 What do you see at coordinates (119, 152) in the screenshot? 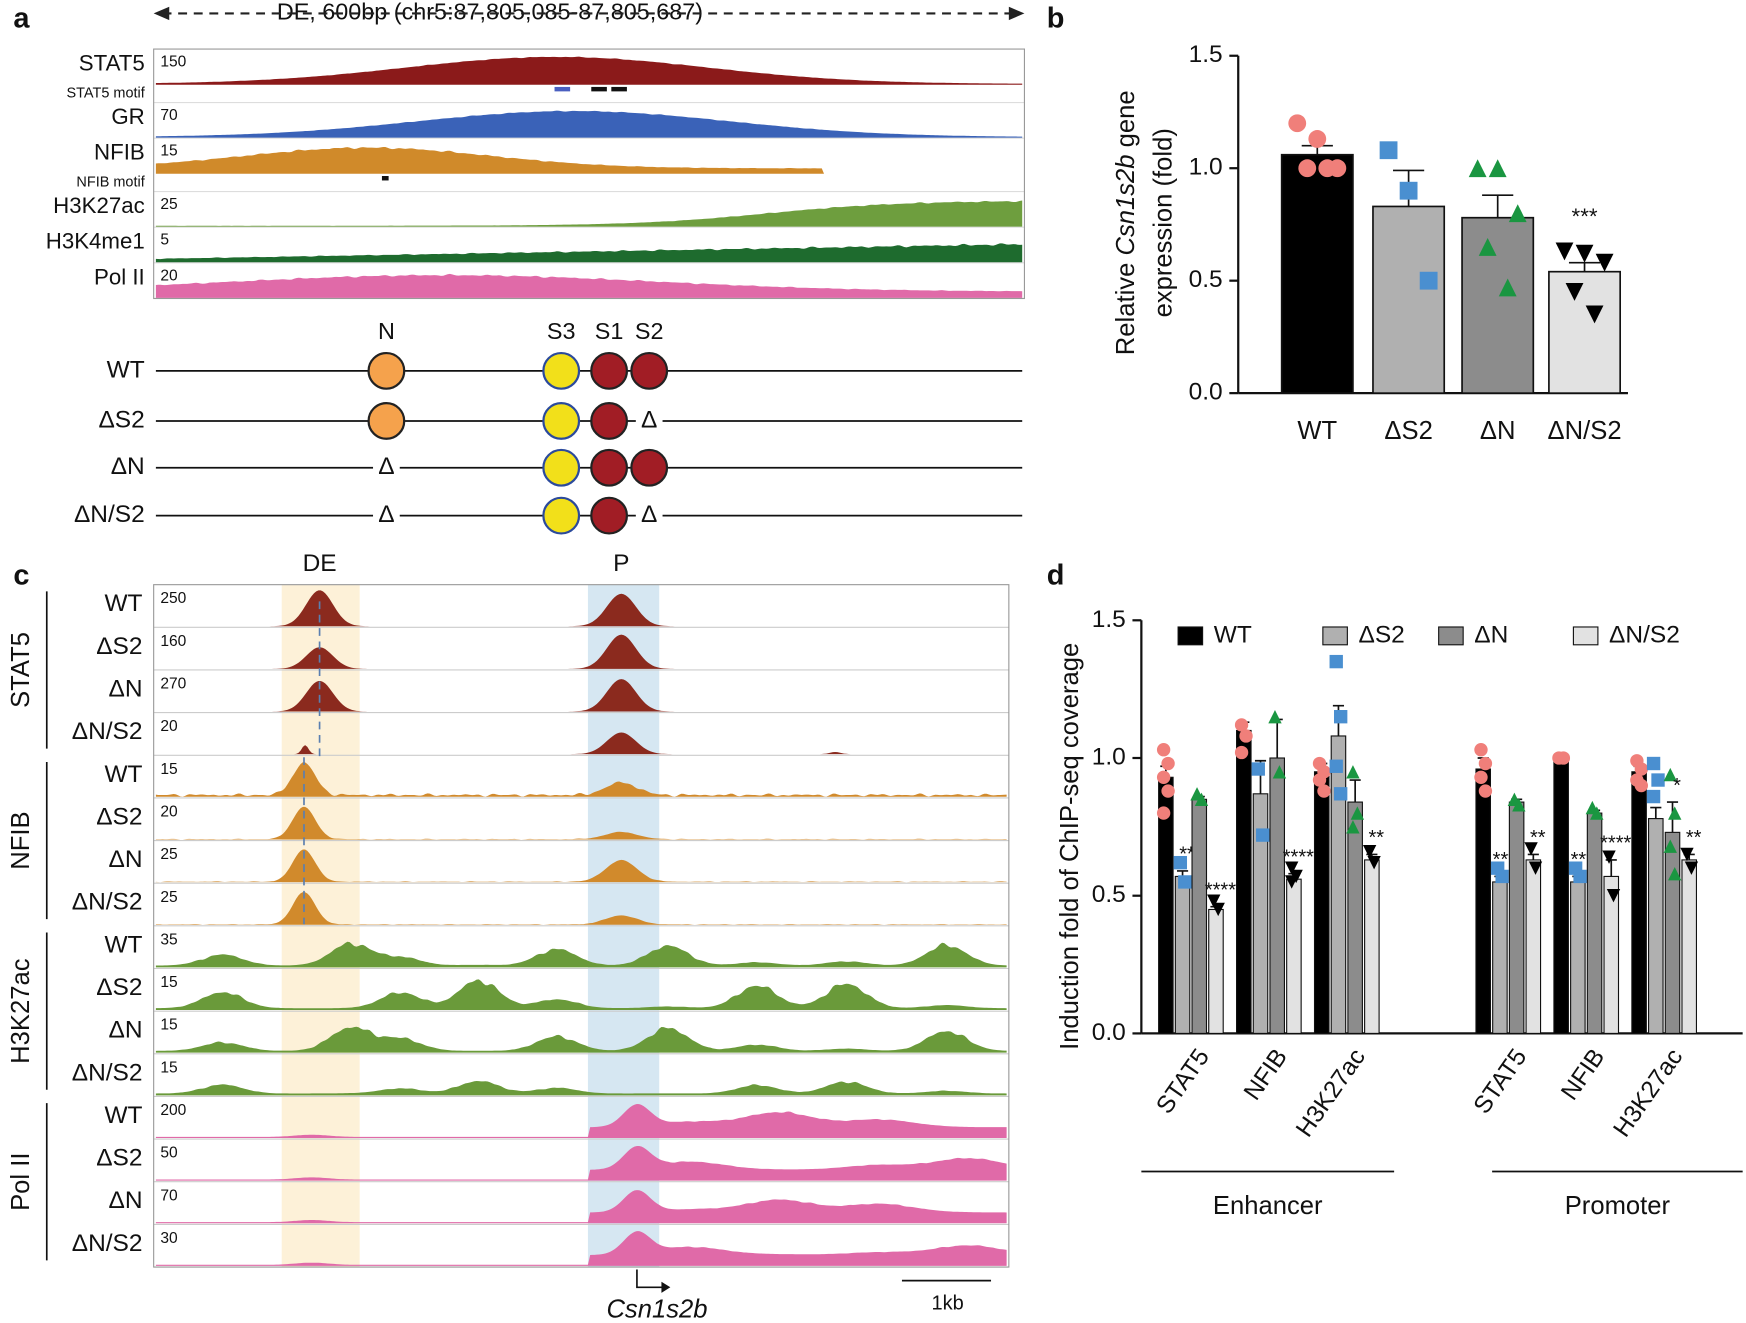
I see `track-name: NFIB` at bounding box center [119, 152].